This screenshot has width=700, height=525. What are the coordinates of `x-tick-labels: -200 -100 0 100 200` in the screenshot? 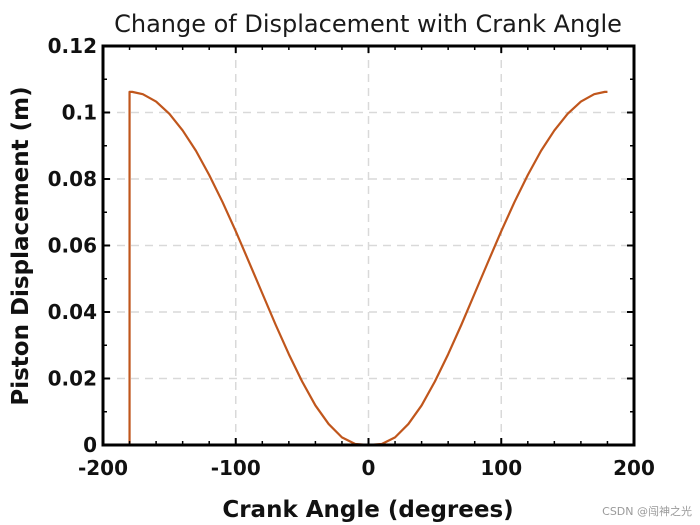 It's located at (366, 468).